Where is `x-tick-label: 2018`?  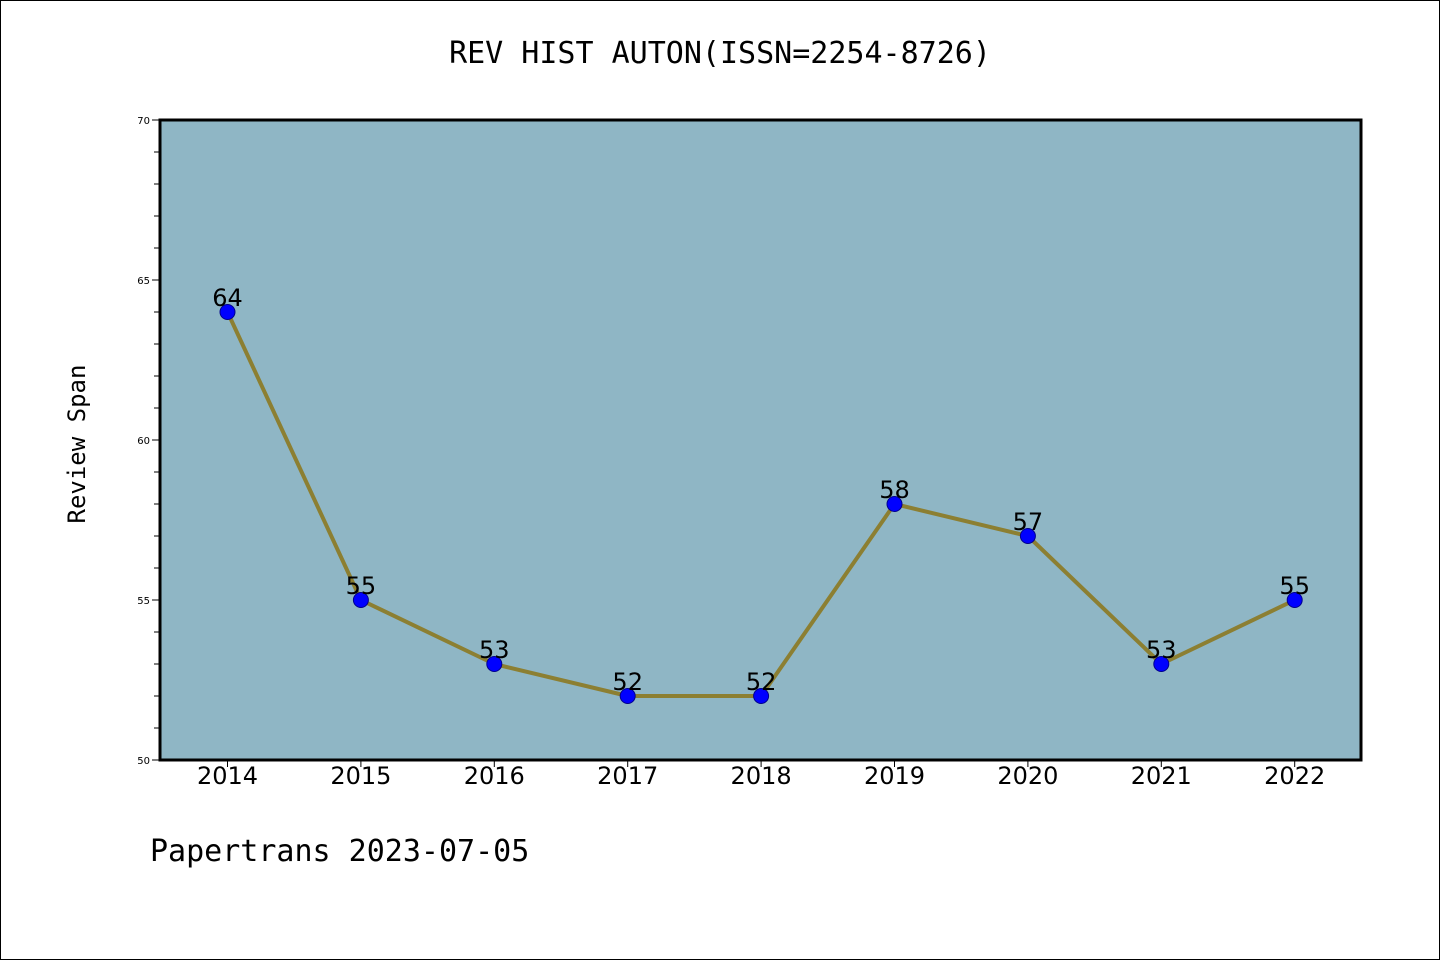 x-tick-label: 2018 is located at coordinates (761, 776).